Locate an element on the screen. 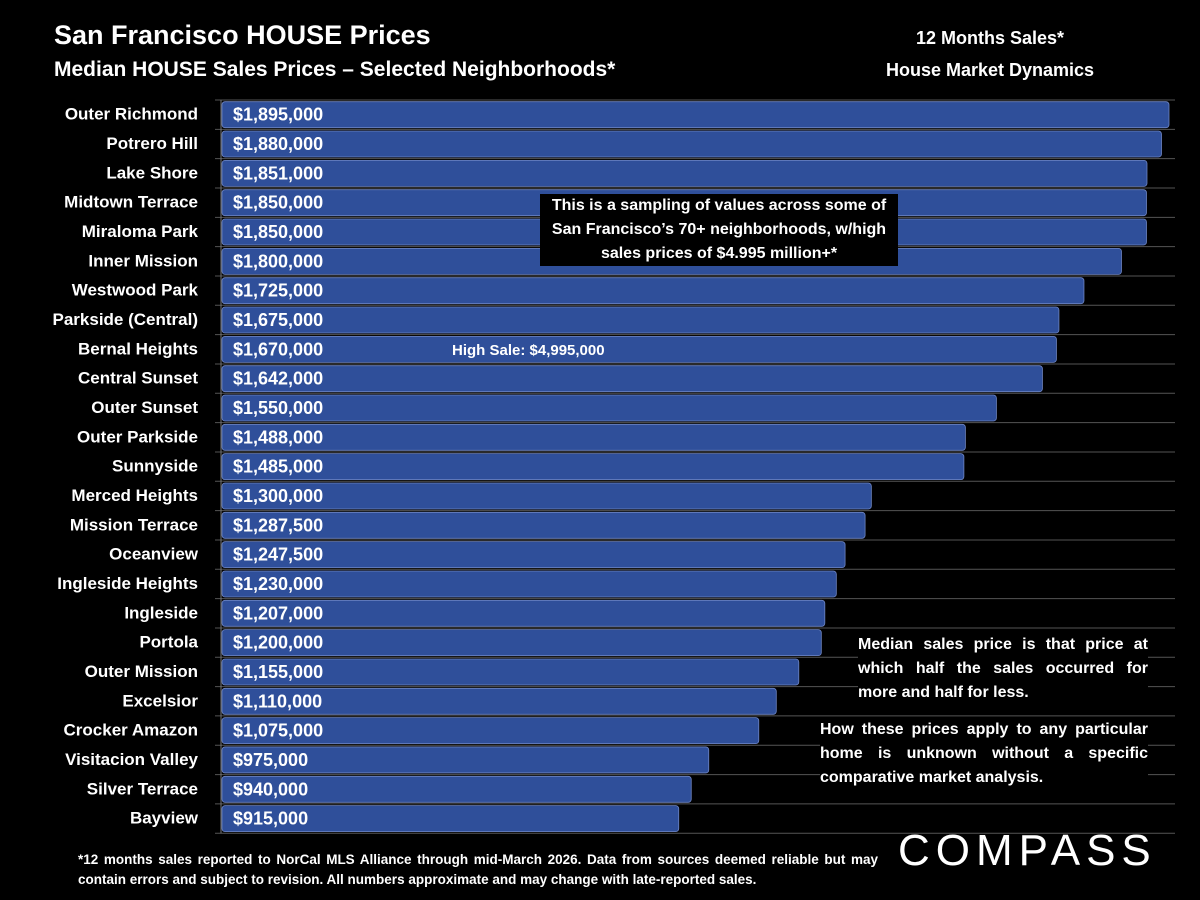 The image size is (1200, 900). category-label: Outer Parkside is located at coordinates (137, 436).